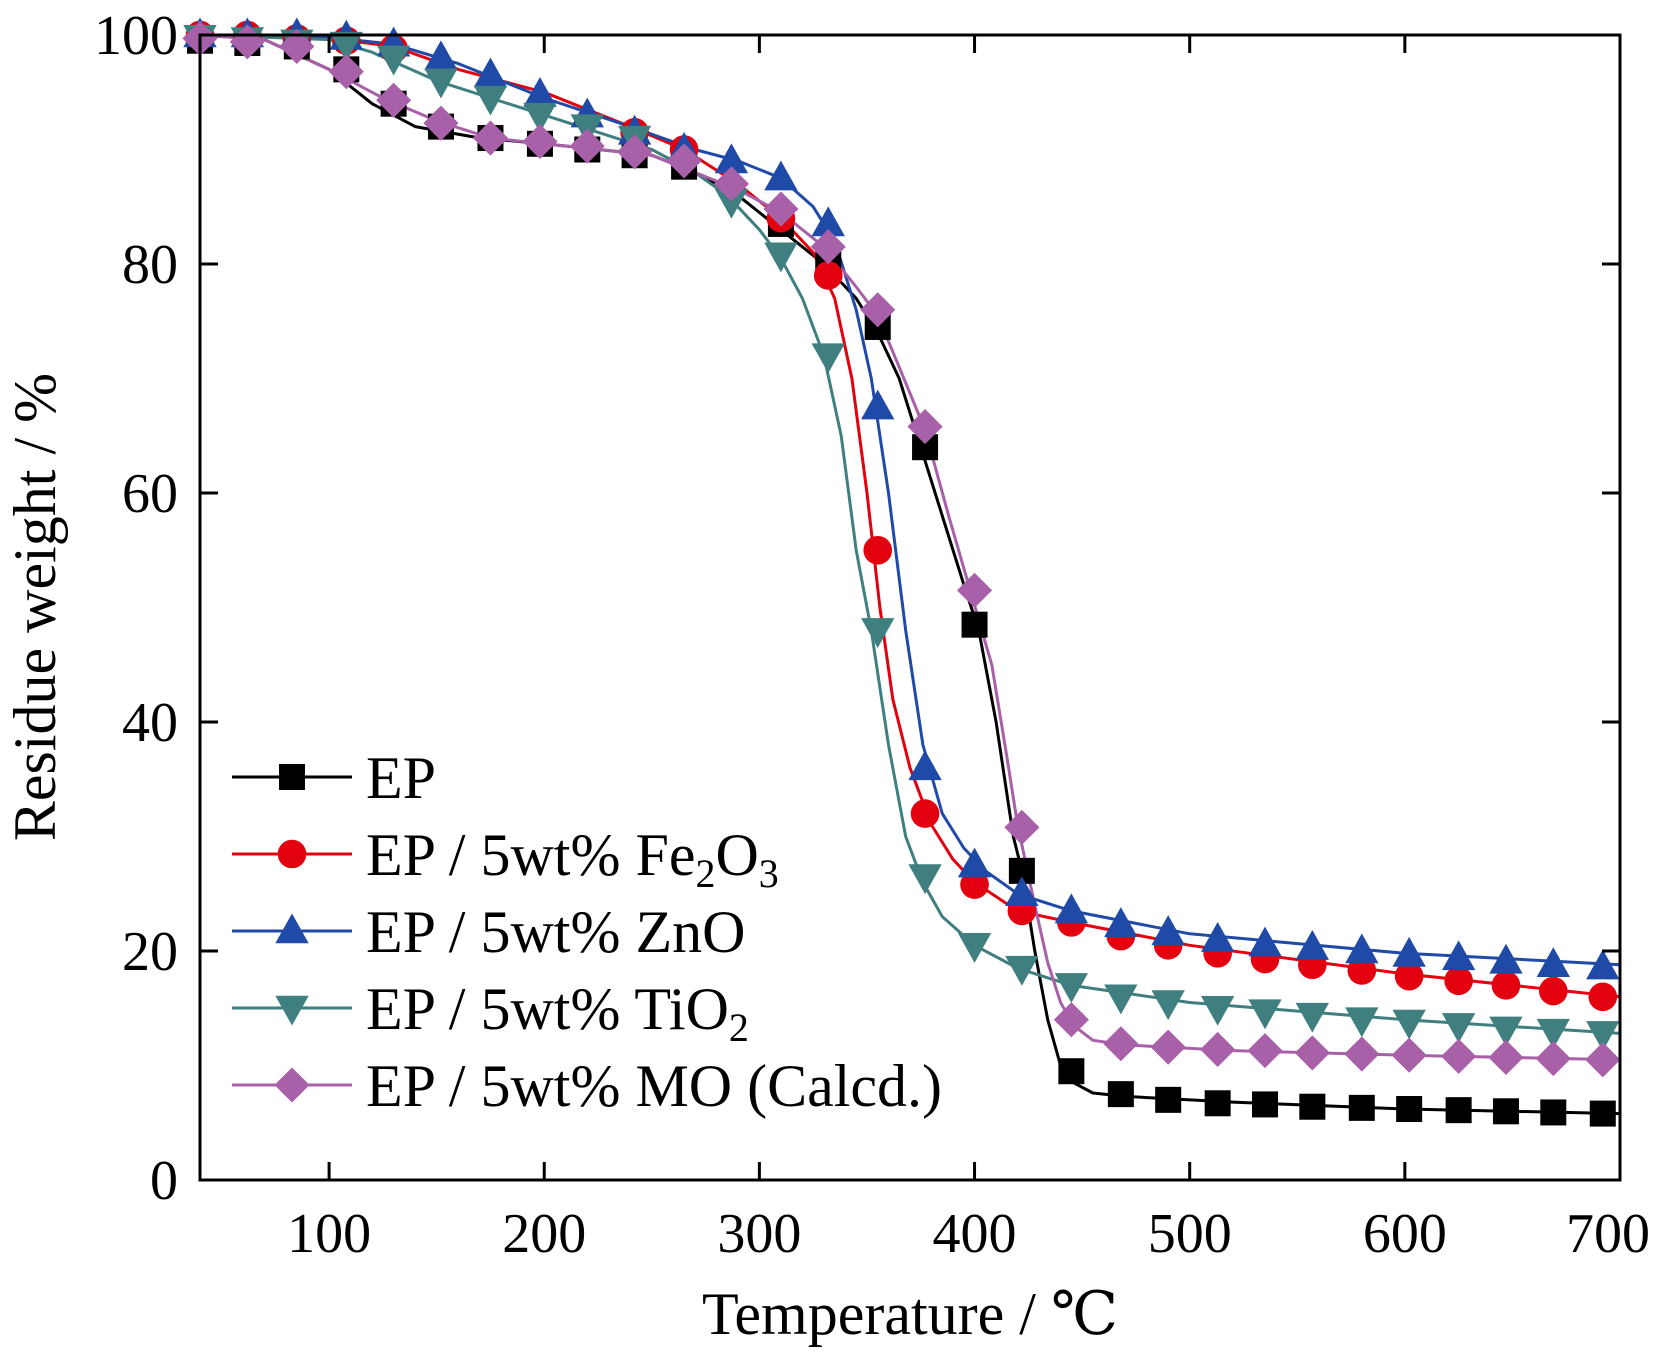 Image resolution: width=1674 pixels, height=1353 pixels. I want to click on legend-item: EP / 5wt% MO (Calcd.), so click(587, 1086).